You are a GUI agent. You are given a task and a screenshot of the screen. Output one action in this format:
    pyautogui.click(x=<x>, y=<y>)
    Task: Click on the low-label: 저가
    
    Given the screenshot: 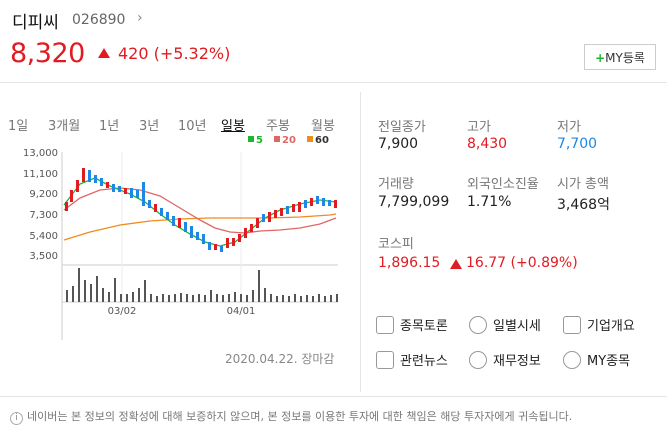 What is the action you would take?
    pyautogui.click(x=569, y=127)
    